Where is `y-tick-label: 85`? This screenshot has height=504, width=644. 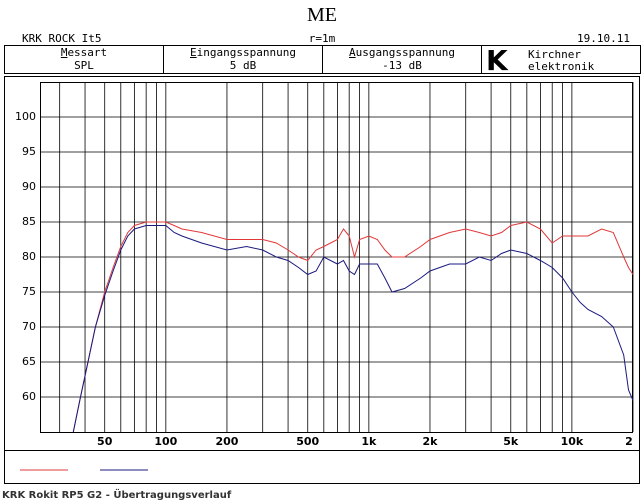
y-tick-label: 85 is located at coordinates (29, 221).